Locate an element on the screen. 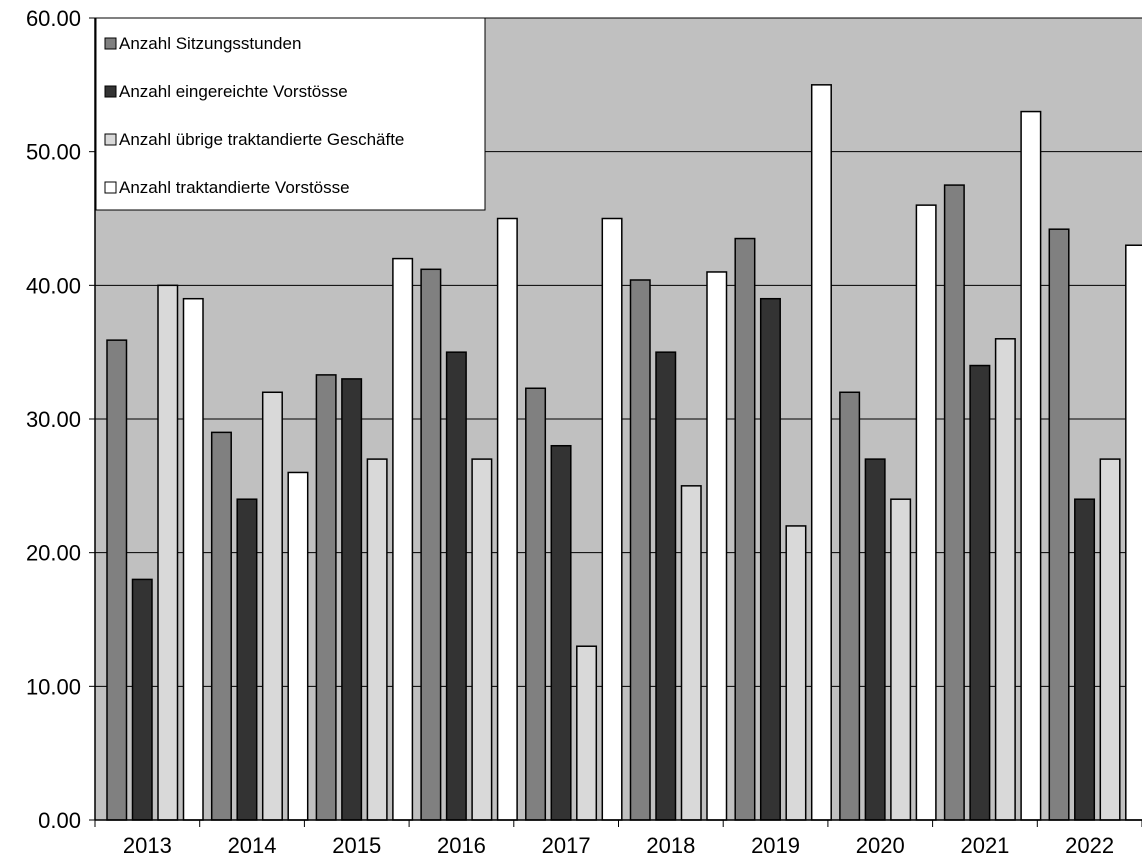 This screenshot has height=861, width=1142. x-tick-label: 2019 is located at coordinates (775, 845).